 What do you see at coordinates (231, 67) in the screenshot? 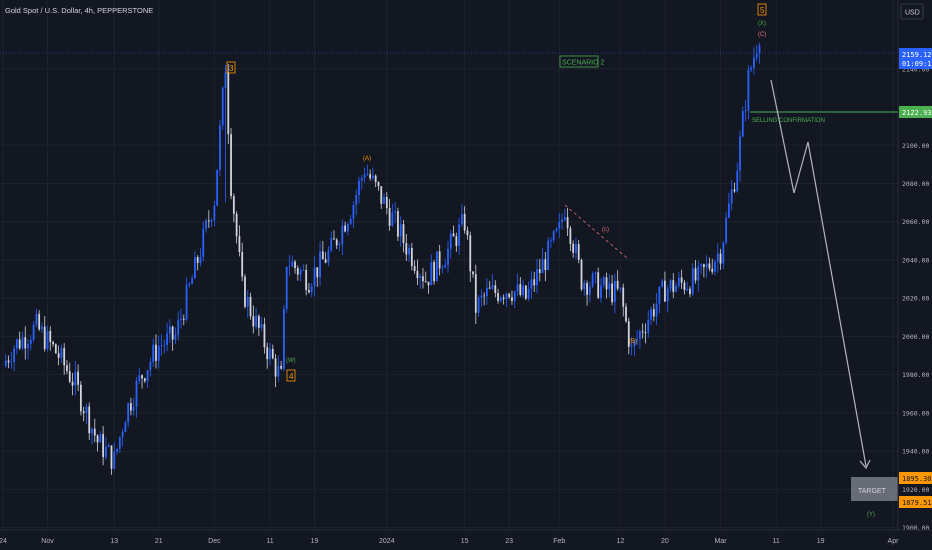
I see `wave-3-box` at bounding box center [231, 67].